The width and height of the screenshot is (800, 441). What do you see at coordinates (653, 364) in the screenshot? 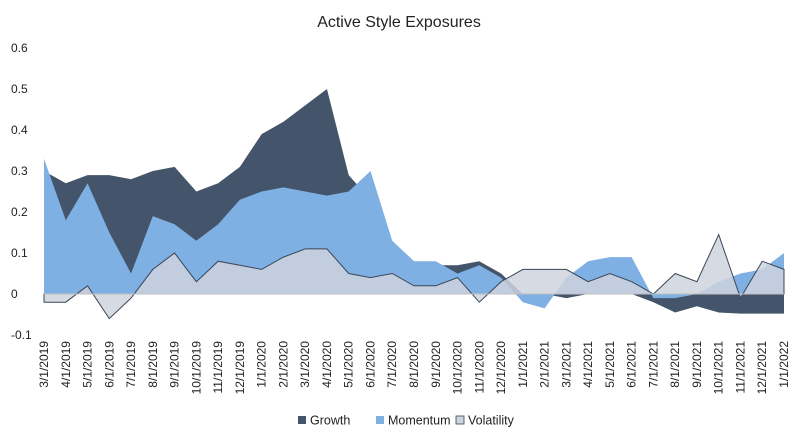
I see `x-tick-label: 7/1/2021` at bounding box center [653, 364].